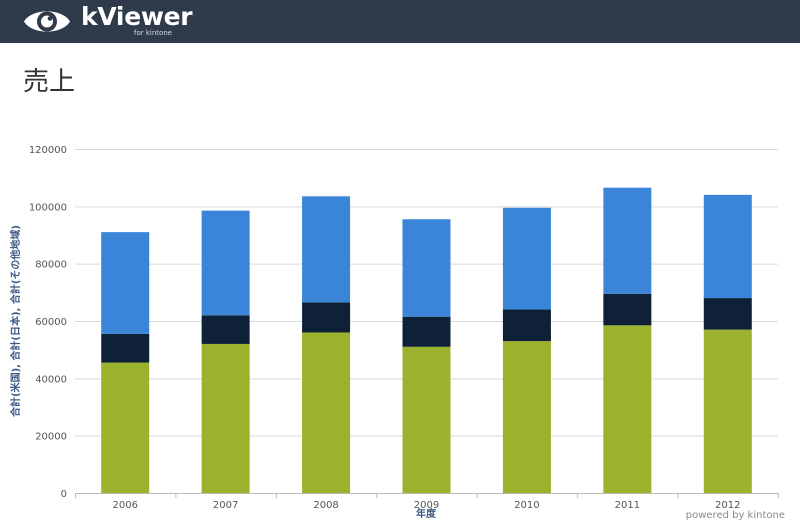 Image resolution: width=800 pixels, height=524 pixels. I want to click on x-tick-label: 2008, so click(325, 505).